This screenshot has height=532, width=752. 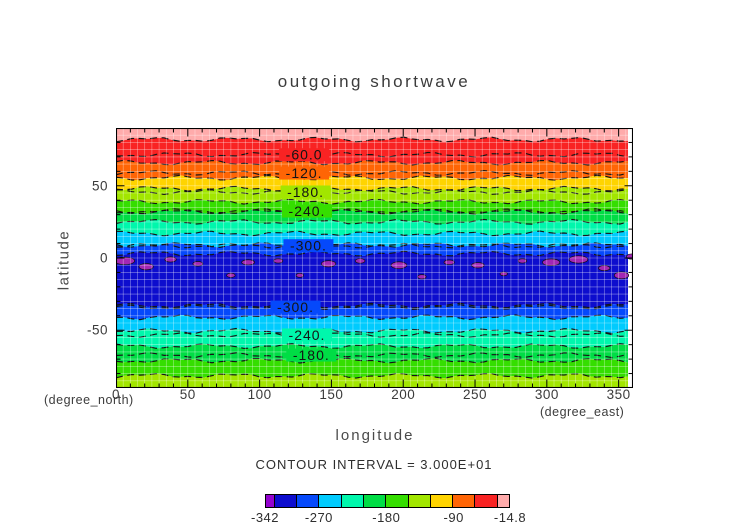 I want to click on x-tick-label: 350, so click(x=618, y=394).